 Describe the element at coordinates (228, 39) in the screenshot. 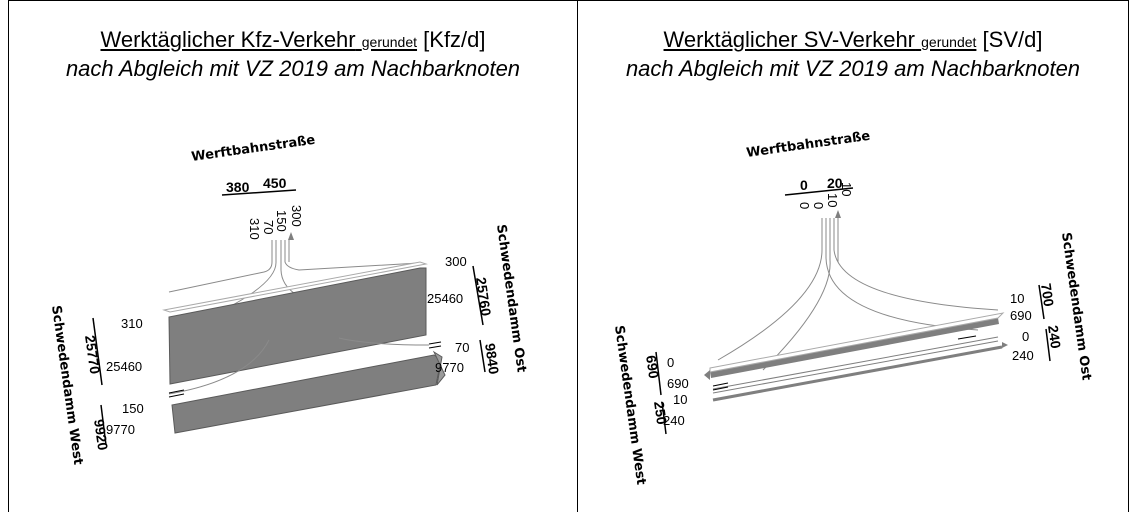

I see `title-main: Werktäglicher Kfz-Verkehr` at that location.